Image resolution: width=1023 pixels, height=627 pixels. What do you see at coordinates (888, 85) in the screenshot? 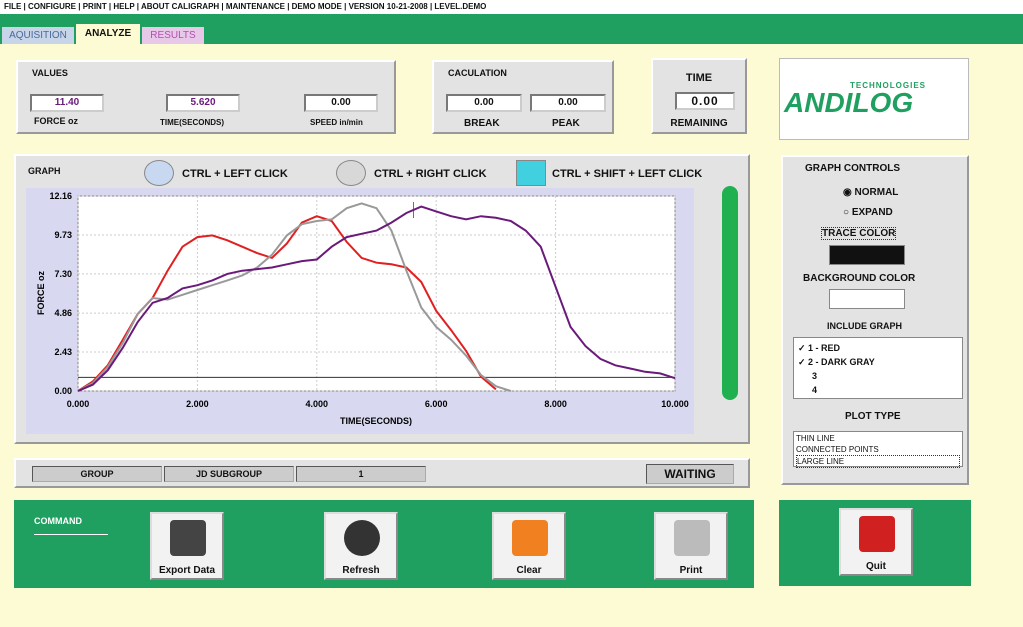
I see `logo-tagline: TECHNOLOGIES` at bounding box center [888, 85].